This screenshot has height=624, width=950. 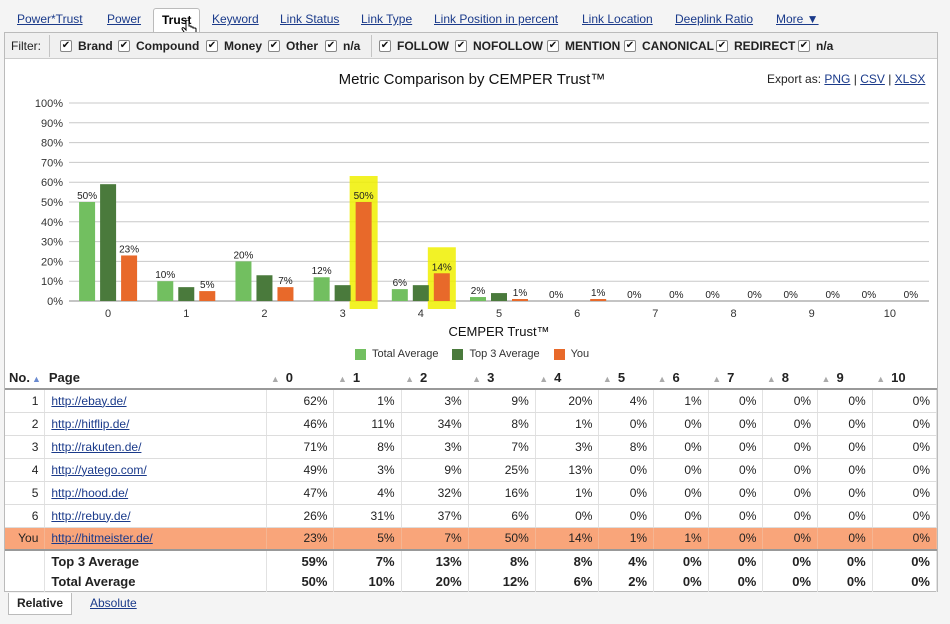 I want to click on y-tick-label: 80%, so click(x=52, y=144).